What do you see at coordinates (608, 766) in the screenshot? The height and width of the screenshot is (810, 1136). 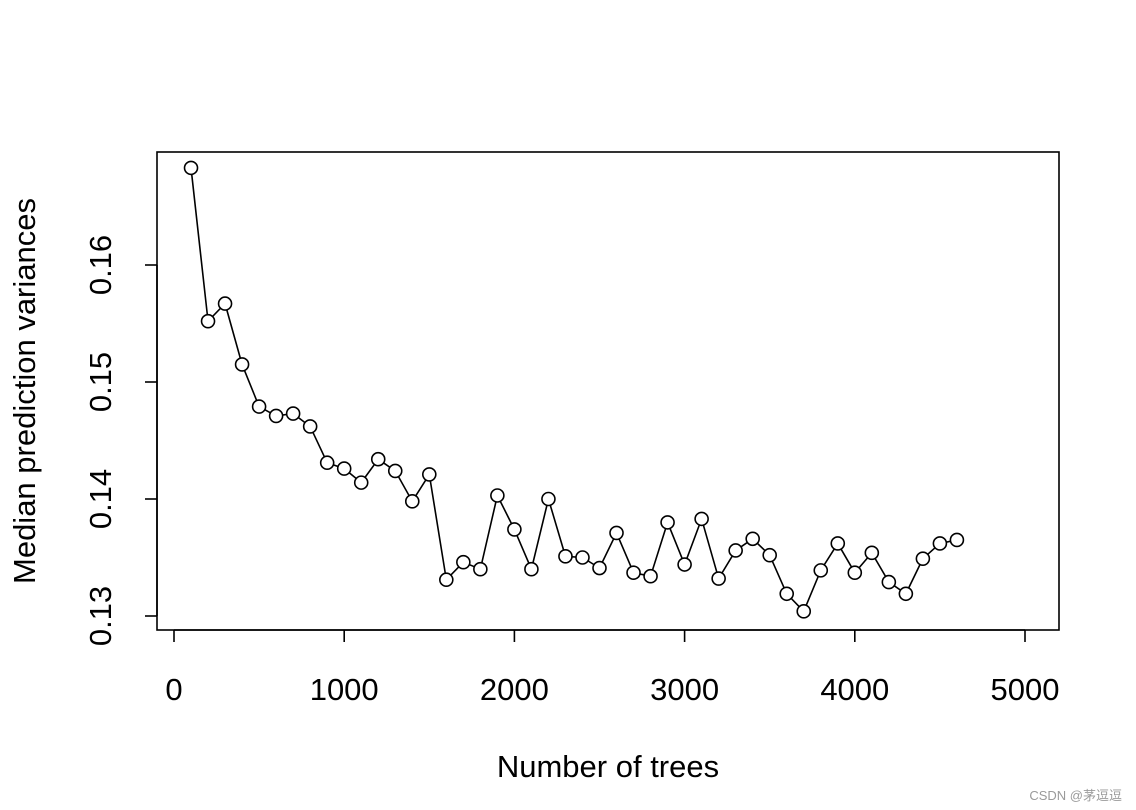 I see `x-axis-title: Number of trees` at bounding box center [608, 766].